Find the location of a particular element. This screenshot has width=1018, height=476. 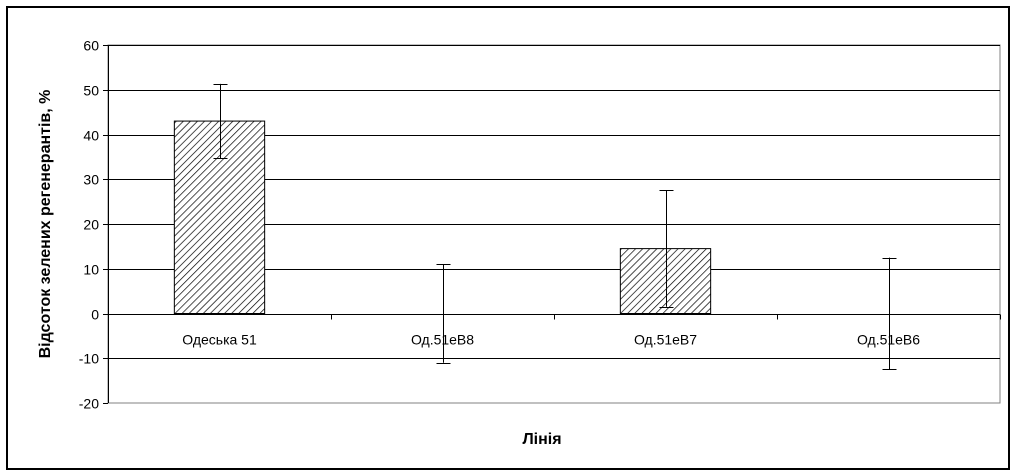

y-tick-label: -20 is located at coordinates (89, 404).